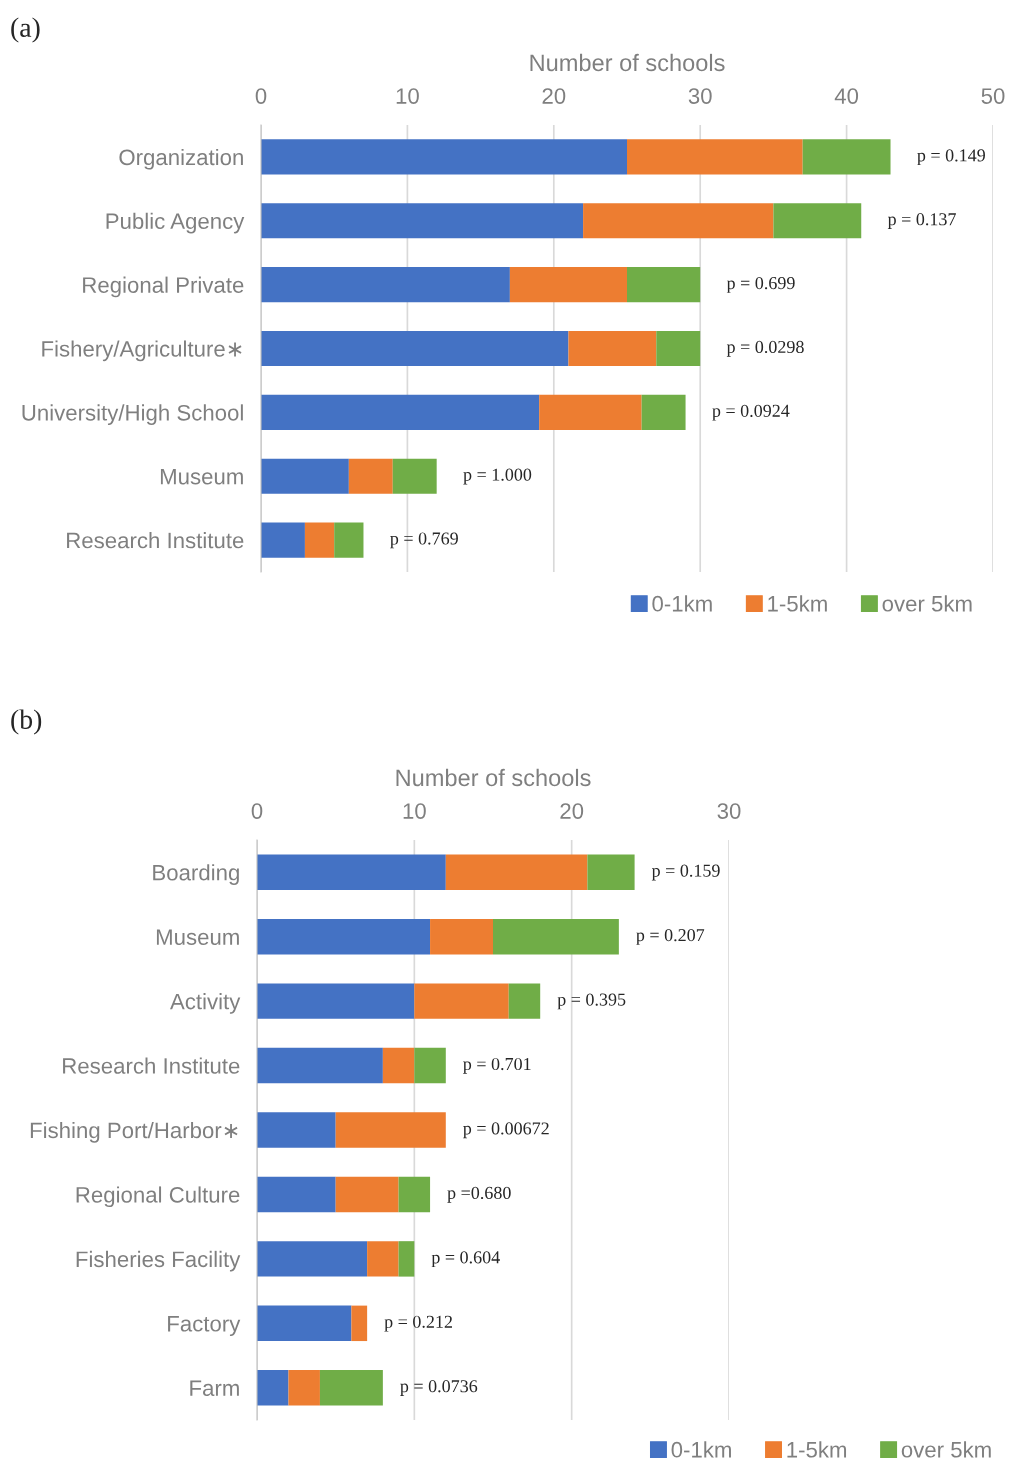 This screenshot has width=1010, height=1481. Describe the element at coordinates (591, 1001) in the screenshot. I see `annotation: p = 0.395` at that location.